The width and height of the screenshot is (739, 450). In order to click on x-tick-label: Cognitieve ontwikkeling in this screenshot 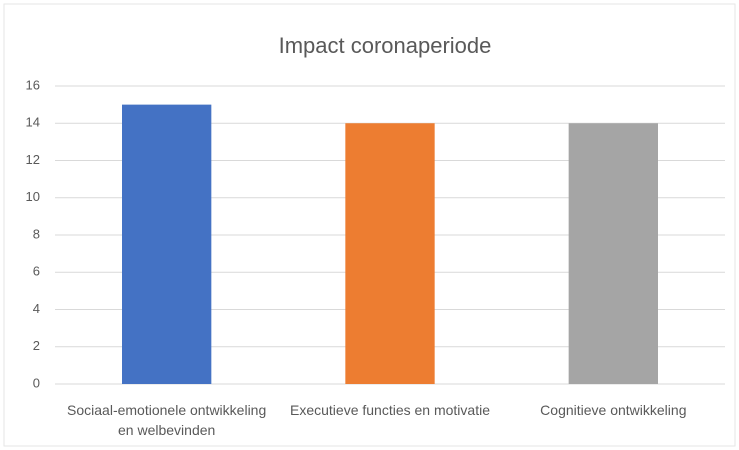, I will do `click(613, 410)`.